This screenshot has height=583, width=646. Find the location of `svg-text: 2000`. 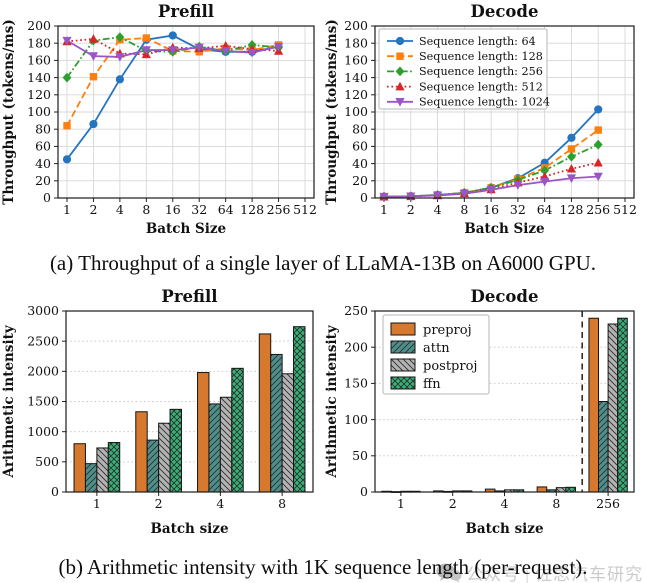

svg-text: 2000 is located at coordinates (43, 371).